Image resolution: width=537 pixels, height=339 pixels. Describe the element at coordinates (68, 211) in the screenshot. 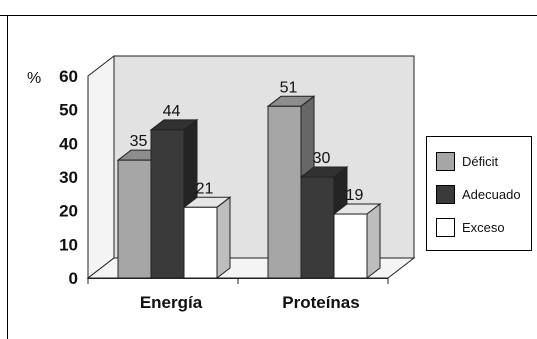

I see `y-tick-label: 20` at that location.